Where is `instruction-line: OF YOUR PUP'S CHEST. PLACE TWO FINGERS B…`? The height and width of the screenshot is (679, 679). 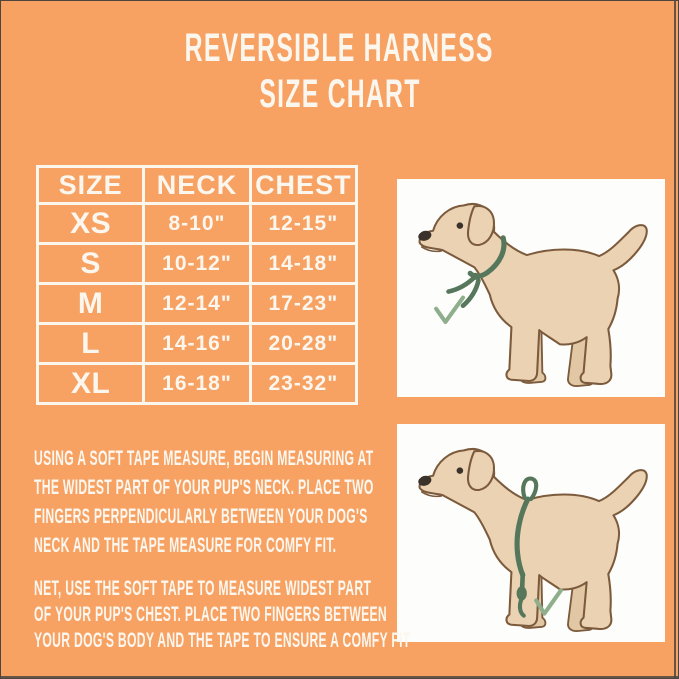 instruction-line: OF YOUR PUP'S CHEST. PLACE TWO FINGERS B… is located at coordinates (211, 614).